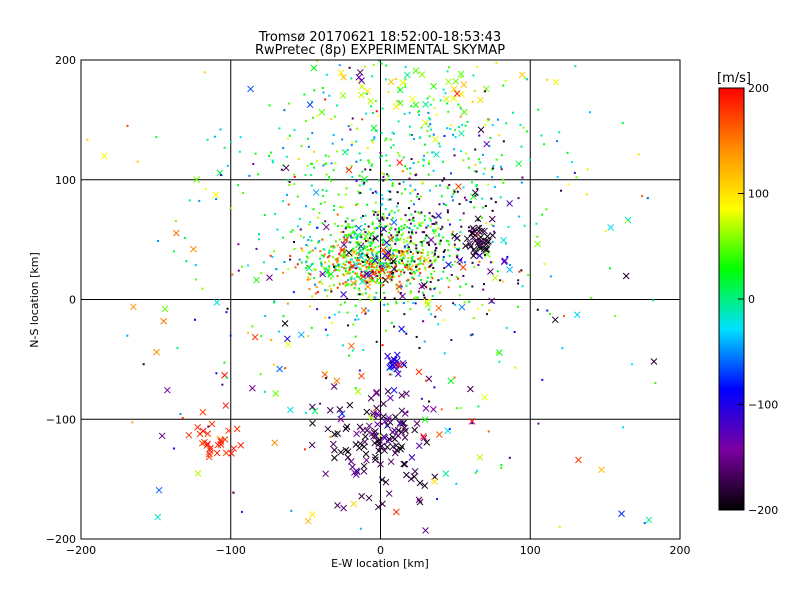 This screenshot has height=600, width=800. I want to click on colorbar-tick-label: 0, so click(751, 299).